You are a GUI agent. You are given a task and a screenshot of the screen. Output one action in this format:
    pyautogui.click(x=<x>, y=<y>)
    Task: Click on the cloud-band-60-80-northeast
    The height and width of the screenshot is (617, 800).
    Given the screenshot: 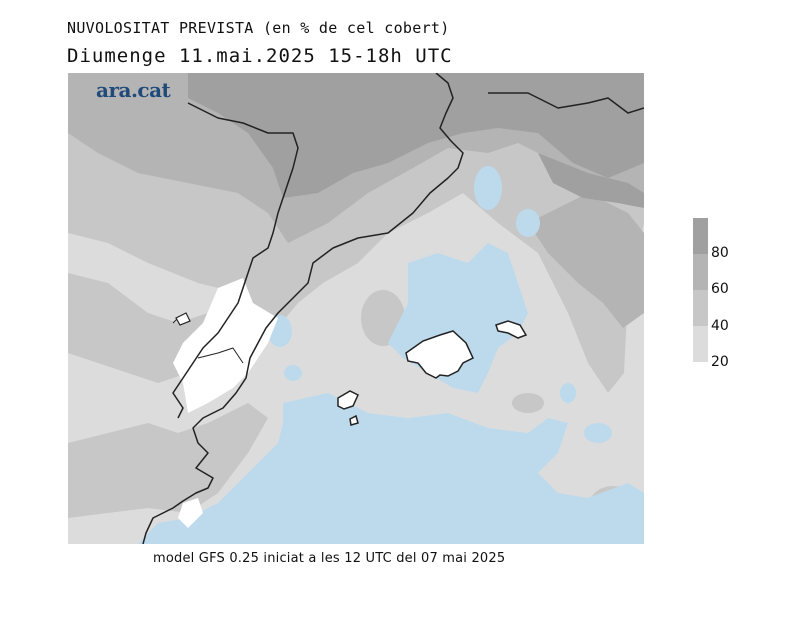 What is the action you would take?
    pyautogui.click(x=586, y=260)
    